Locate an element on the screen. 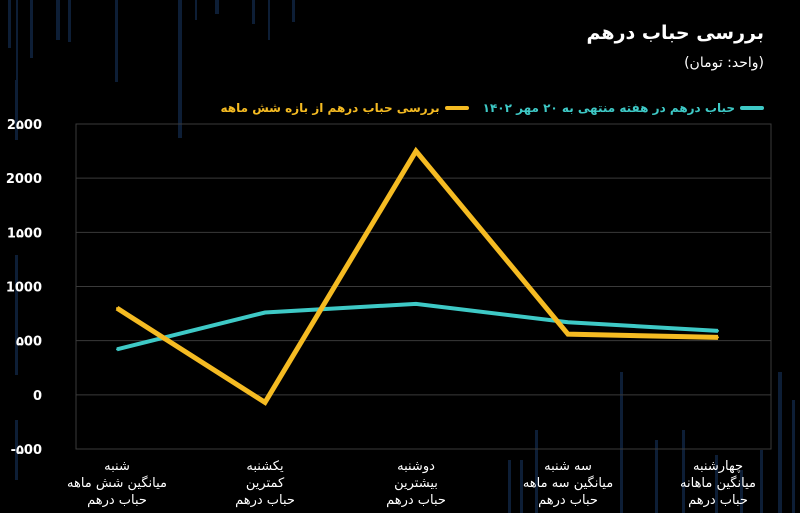  x-tick-label: بیشترین is located at coordinates (416, 483).